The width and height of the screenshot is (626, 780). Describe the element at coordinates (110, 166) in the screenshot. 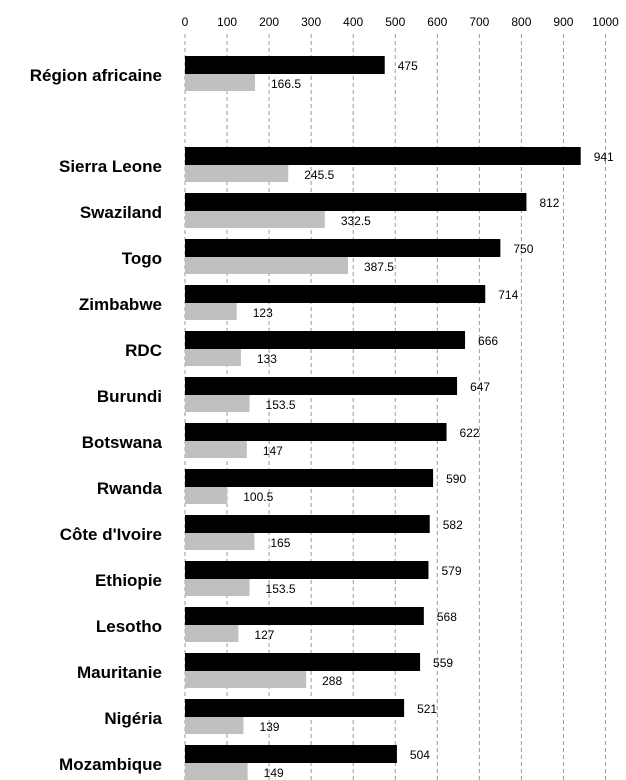

I see `category-label: Sierra Leone` at that location.